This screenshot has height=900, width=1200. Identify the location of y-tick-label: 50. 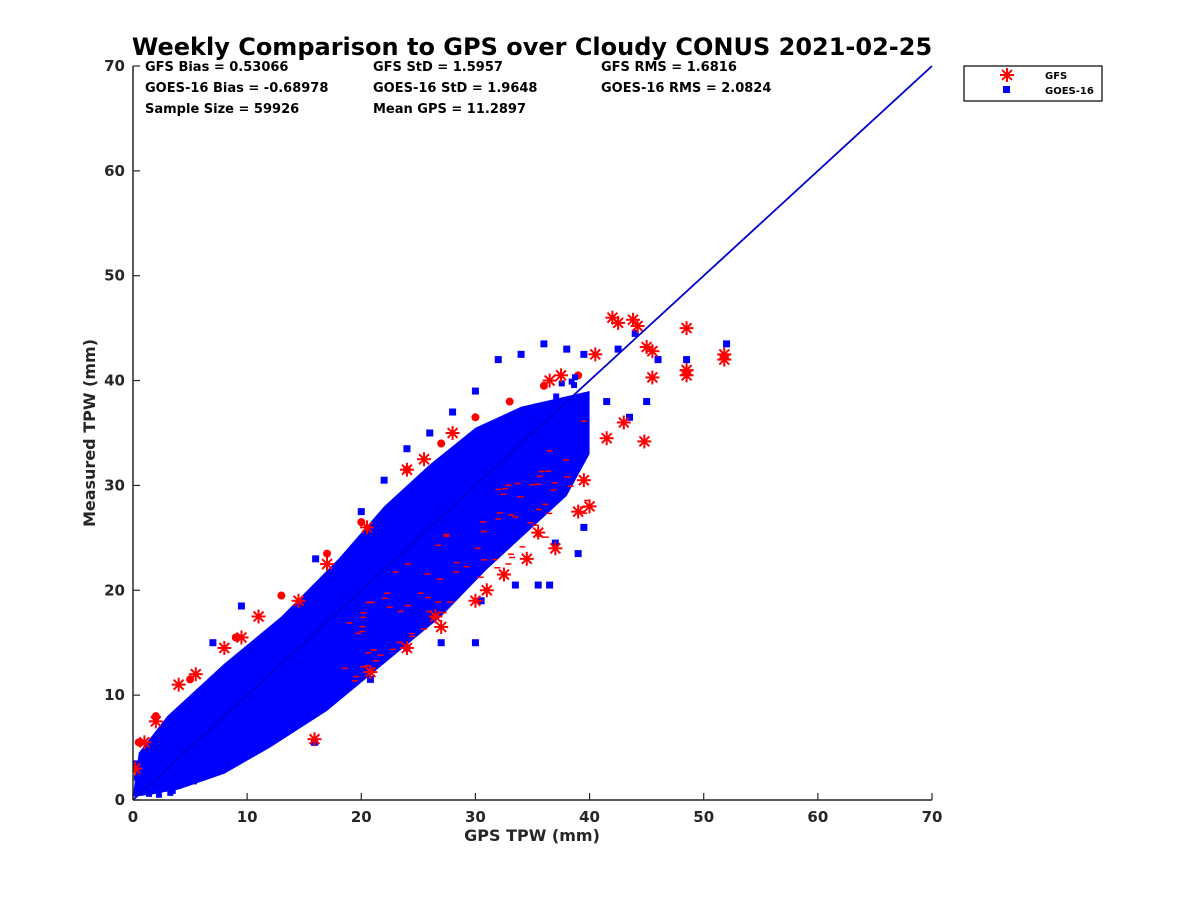
(114, 276).